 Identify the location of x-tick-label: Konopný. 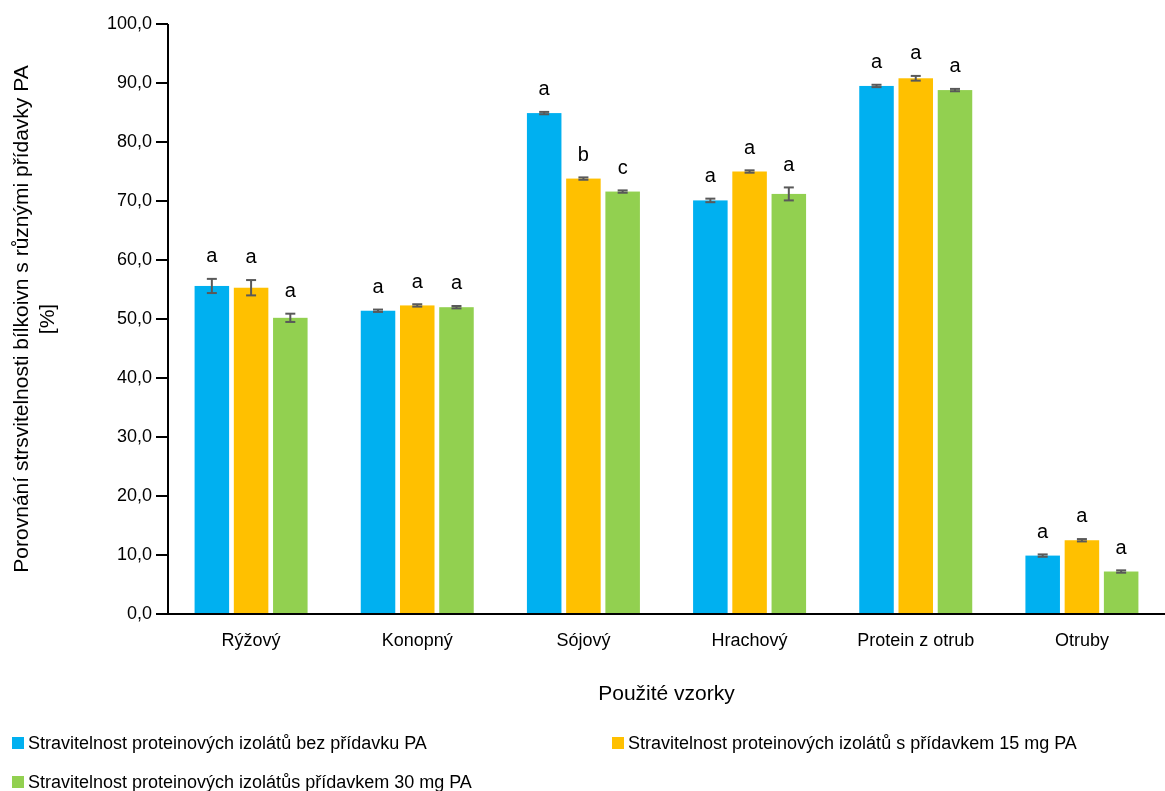
(417, 640).